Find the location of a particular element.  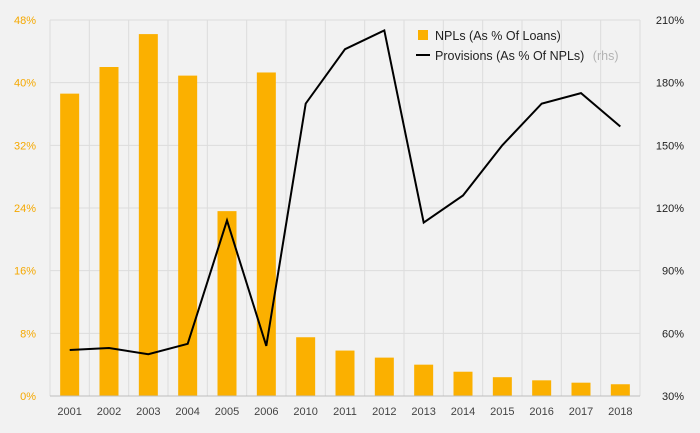

x-axis-tick-label: 2016 is located at coordinates (541, 412).